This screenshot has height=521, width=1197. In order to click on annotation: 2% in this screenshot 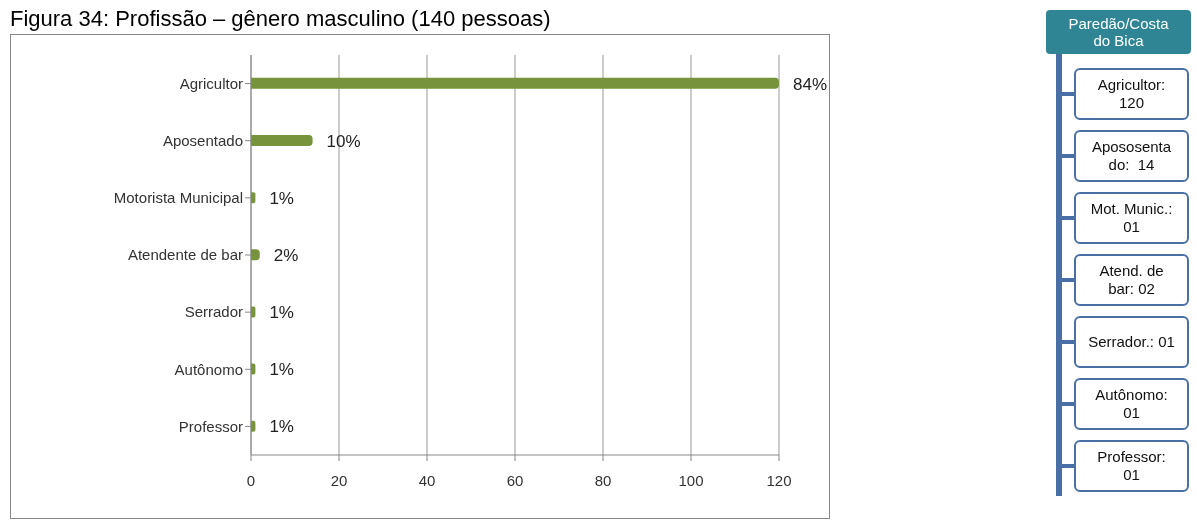, I will do `click(286, 256)`.